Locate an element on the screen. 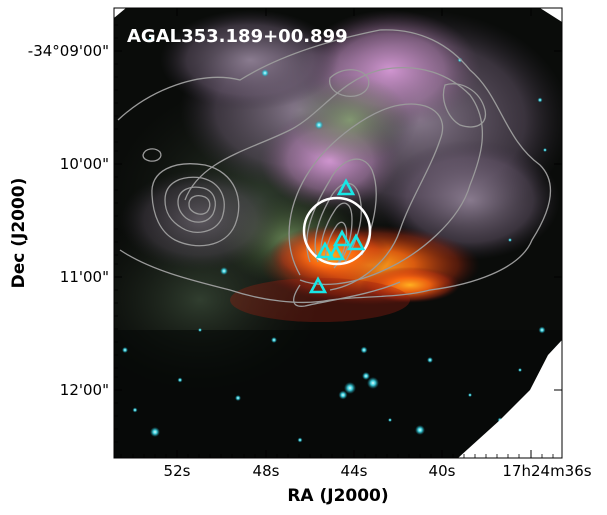 The height and width of the screenshot is (515, 607). y-tick-labels: -34°09'00" 10'00" 11'00" 12'00" is located at coordinates (68, 220).